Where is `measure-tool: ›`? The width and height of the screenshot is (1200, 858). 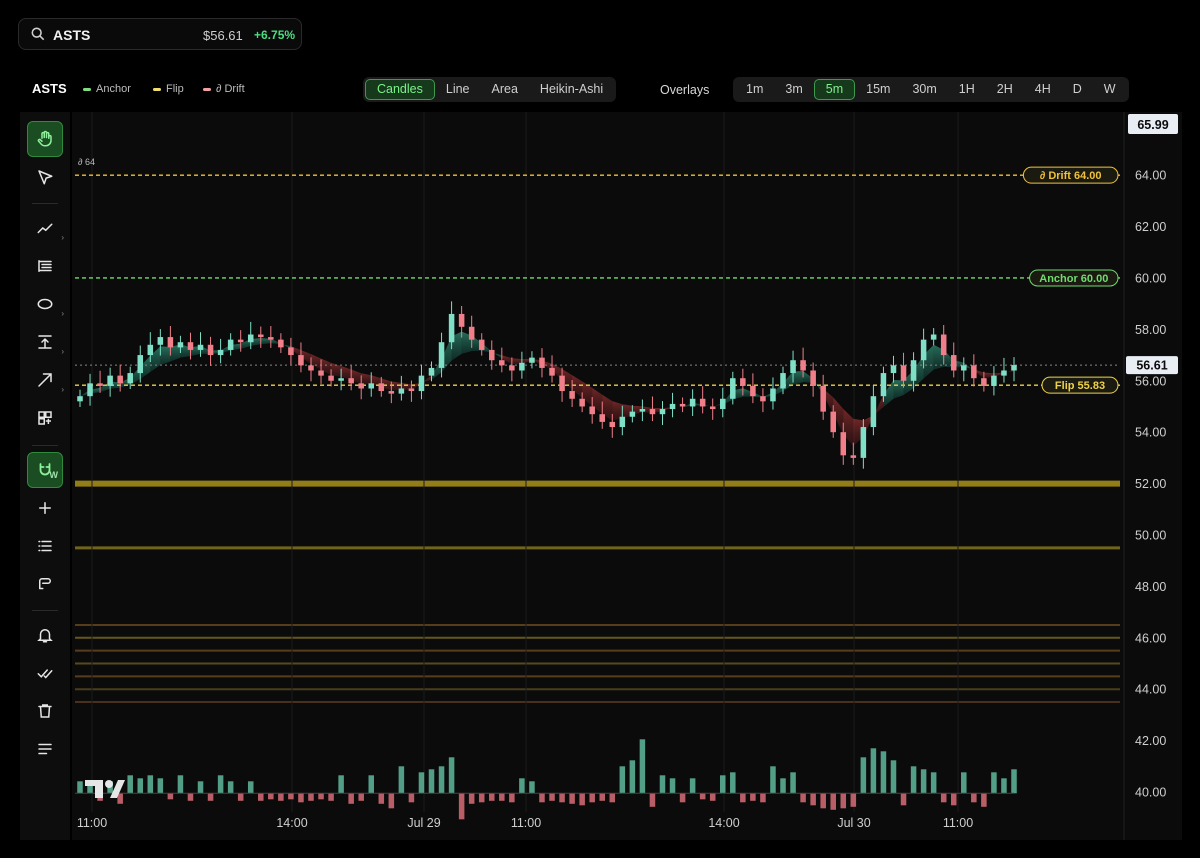 measure-tool: › is located at coordinates (45, 342).